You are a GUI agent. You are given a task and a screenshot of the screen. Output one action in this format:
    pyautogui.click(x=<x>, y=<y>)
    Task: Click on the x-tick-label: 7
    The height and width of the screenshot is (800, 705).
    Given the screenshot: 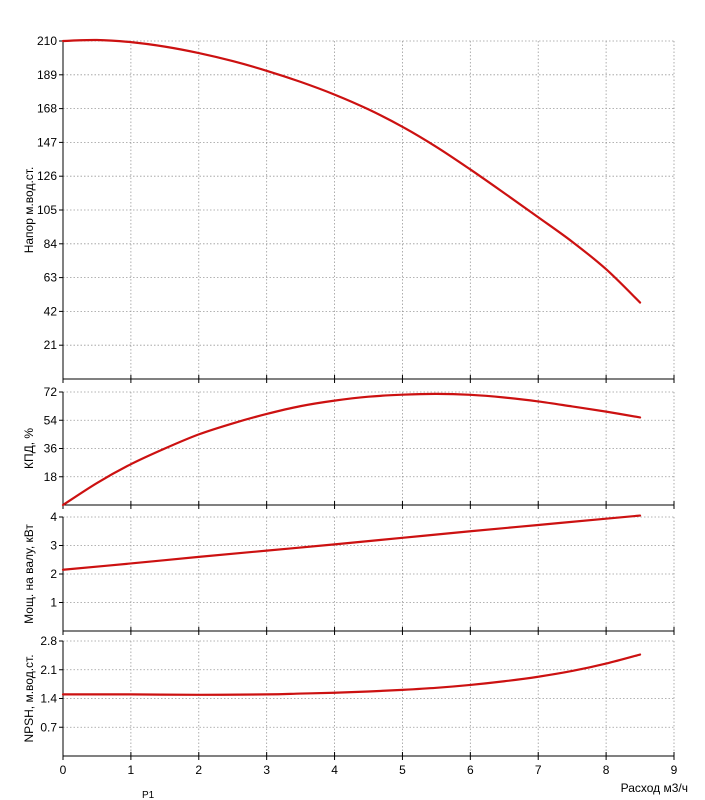 What is the action you would take?
    pyautogui.click(x=538, y=770)
    